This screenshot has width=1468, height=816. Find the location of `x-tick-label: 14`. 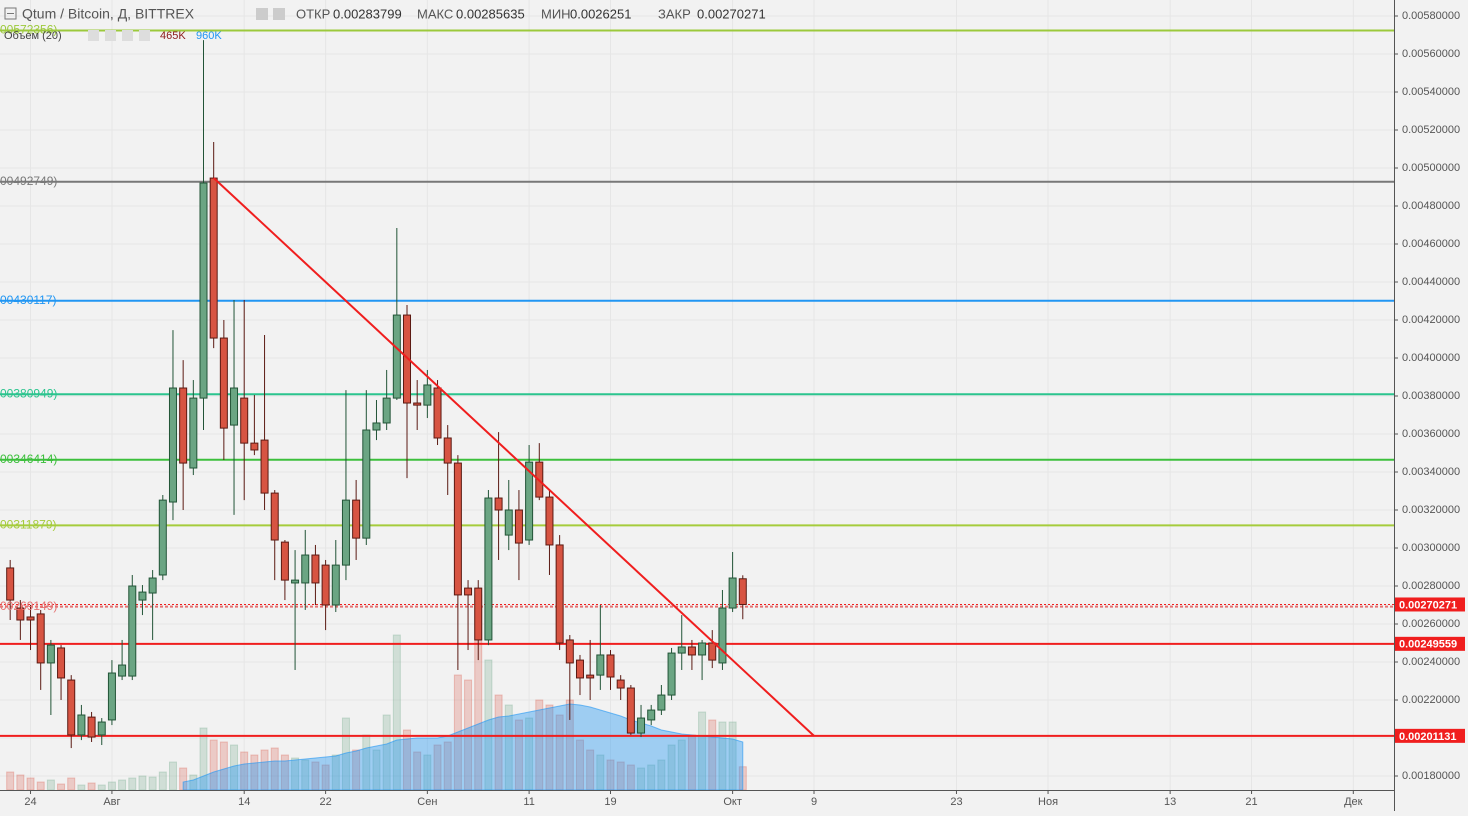

x-tick-label: 14 is located at coordinates (244, 802).